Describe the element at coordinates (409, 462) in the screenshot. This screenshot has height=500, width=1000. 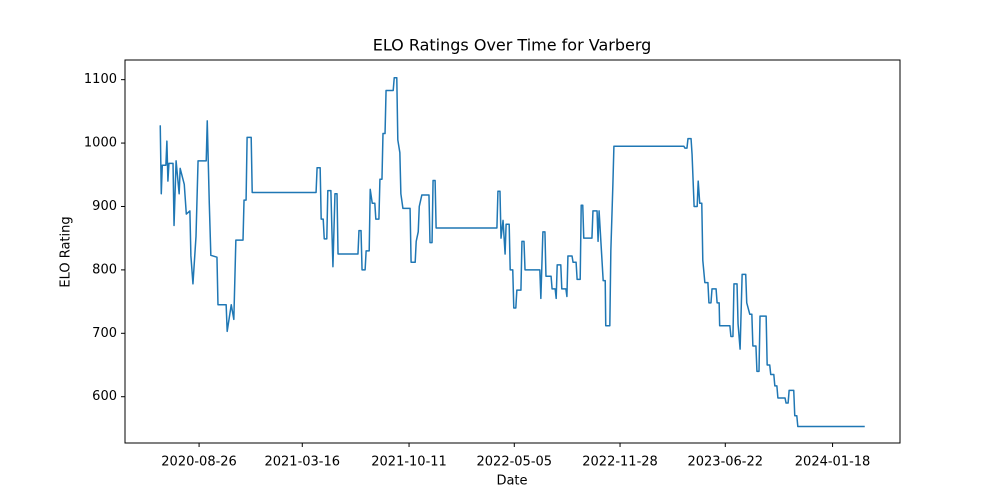
I see `x-tick-label: 2021-10-11` at that location.